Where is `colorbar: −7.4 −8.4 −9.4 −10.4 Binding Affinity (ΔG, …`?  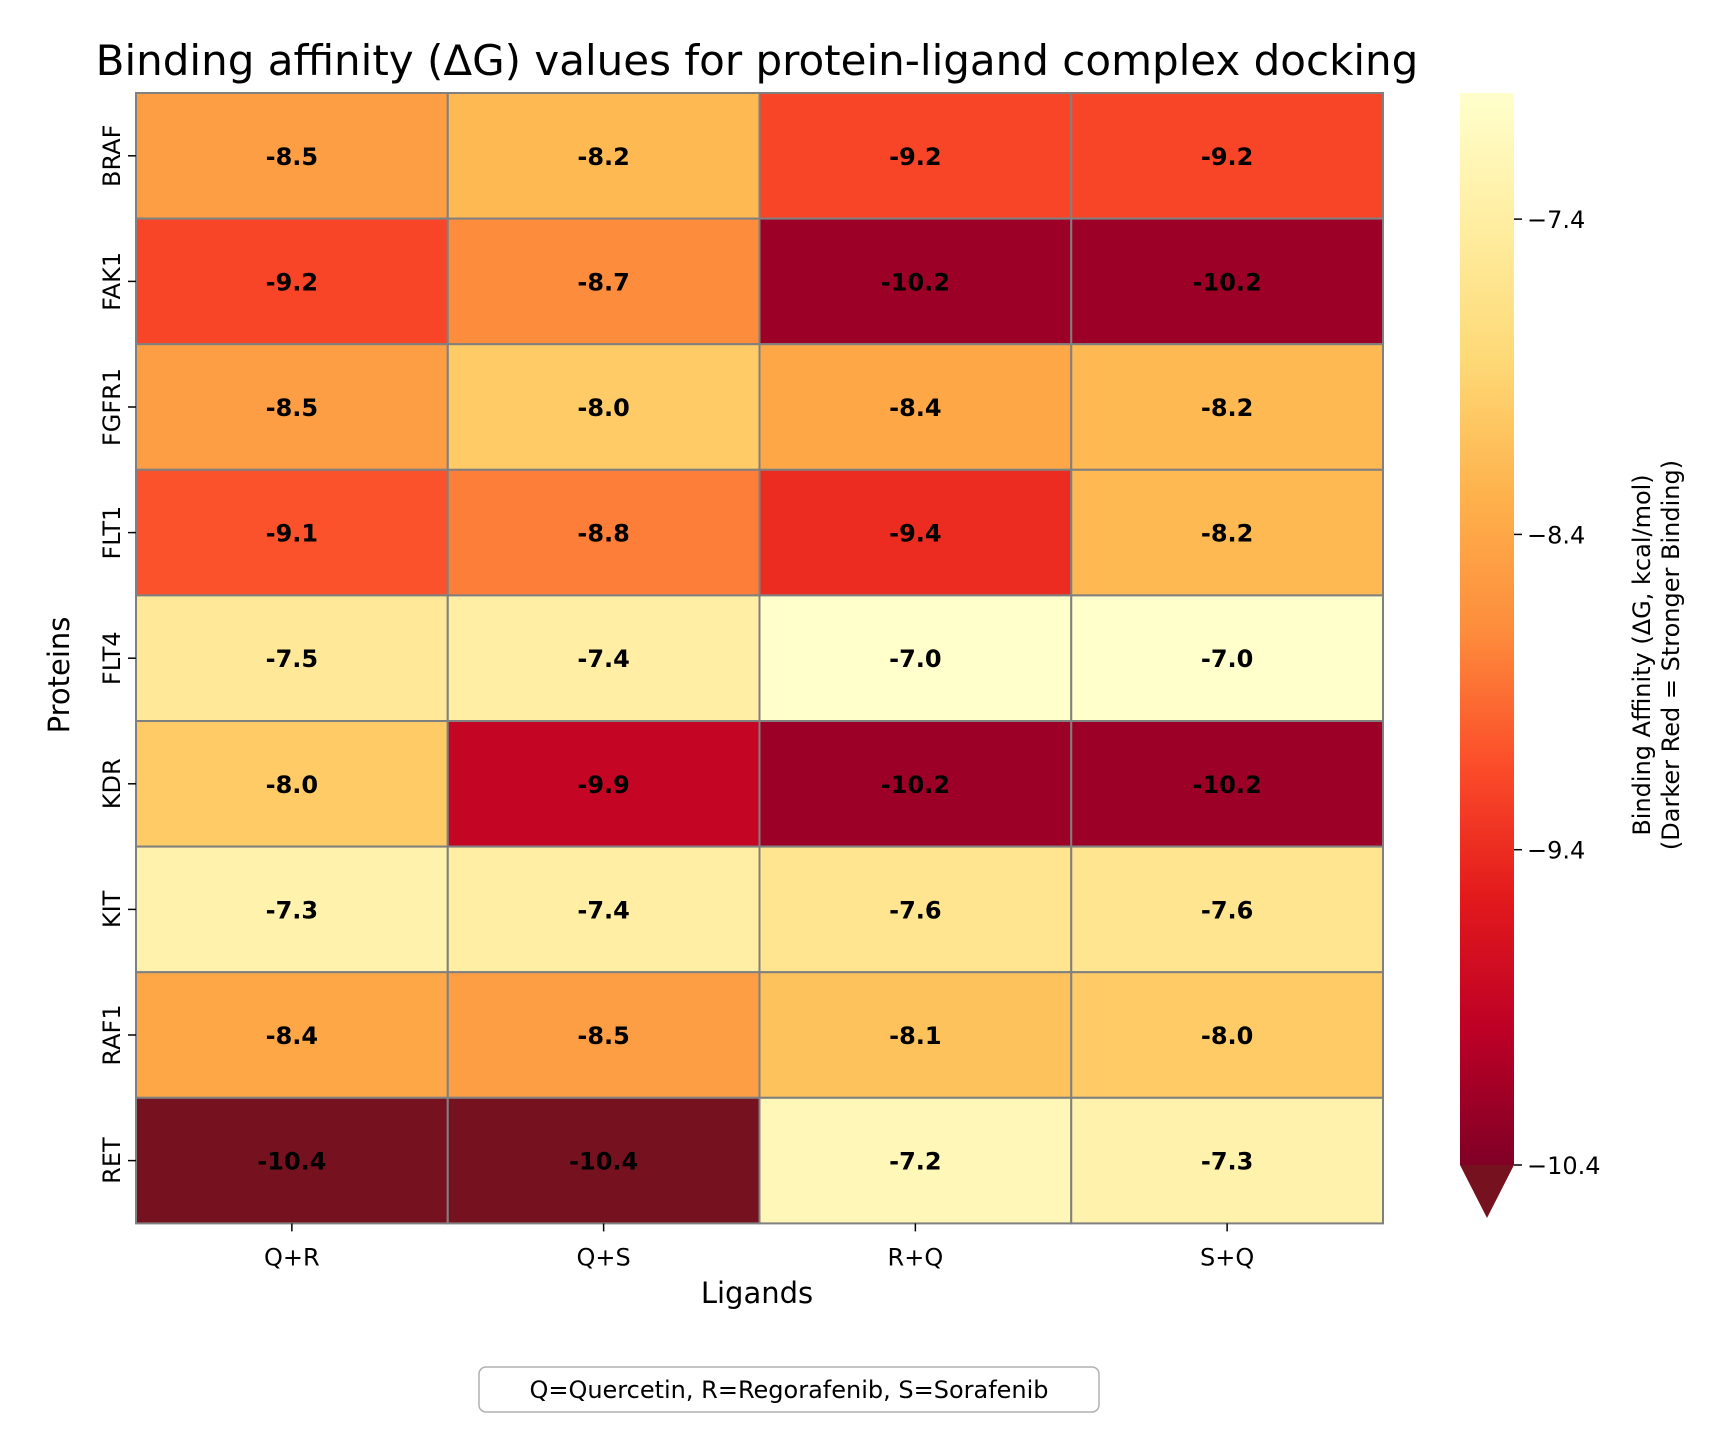 colorbar: −7.4 −8.4 −9.4 −10.4 Binding Affinity (ΔG, … is located at coordinates (1572, 655).